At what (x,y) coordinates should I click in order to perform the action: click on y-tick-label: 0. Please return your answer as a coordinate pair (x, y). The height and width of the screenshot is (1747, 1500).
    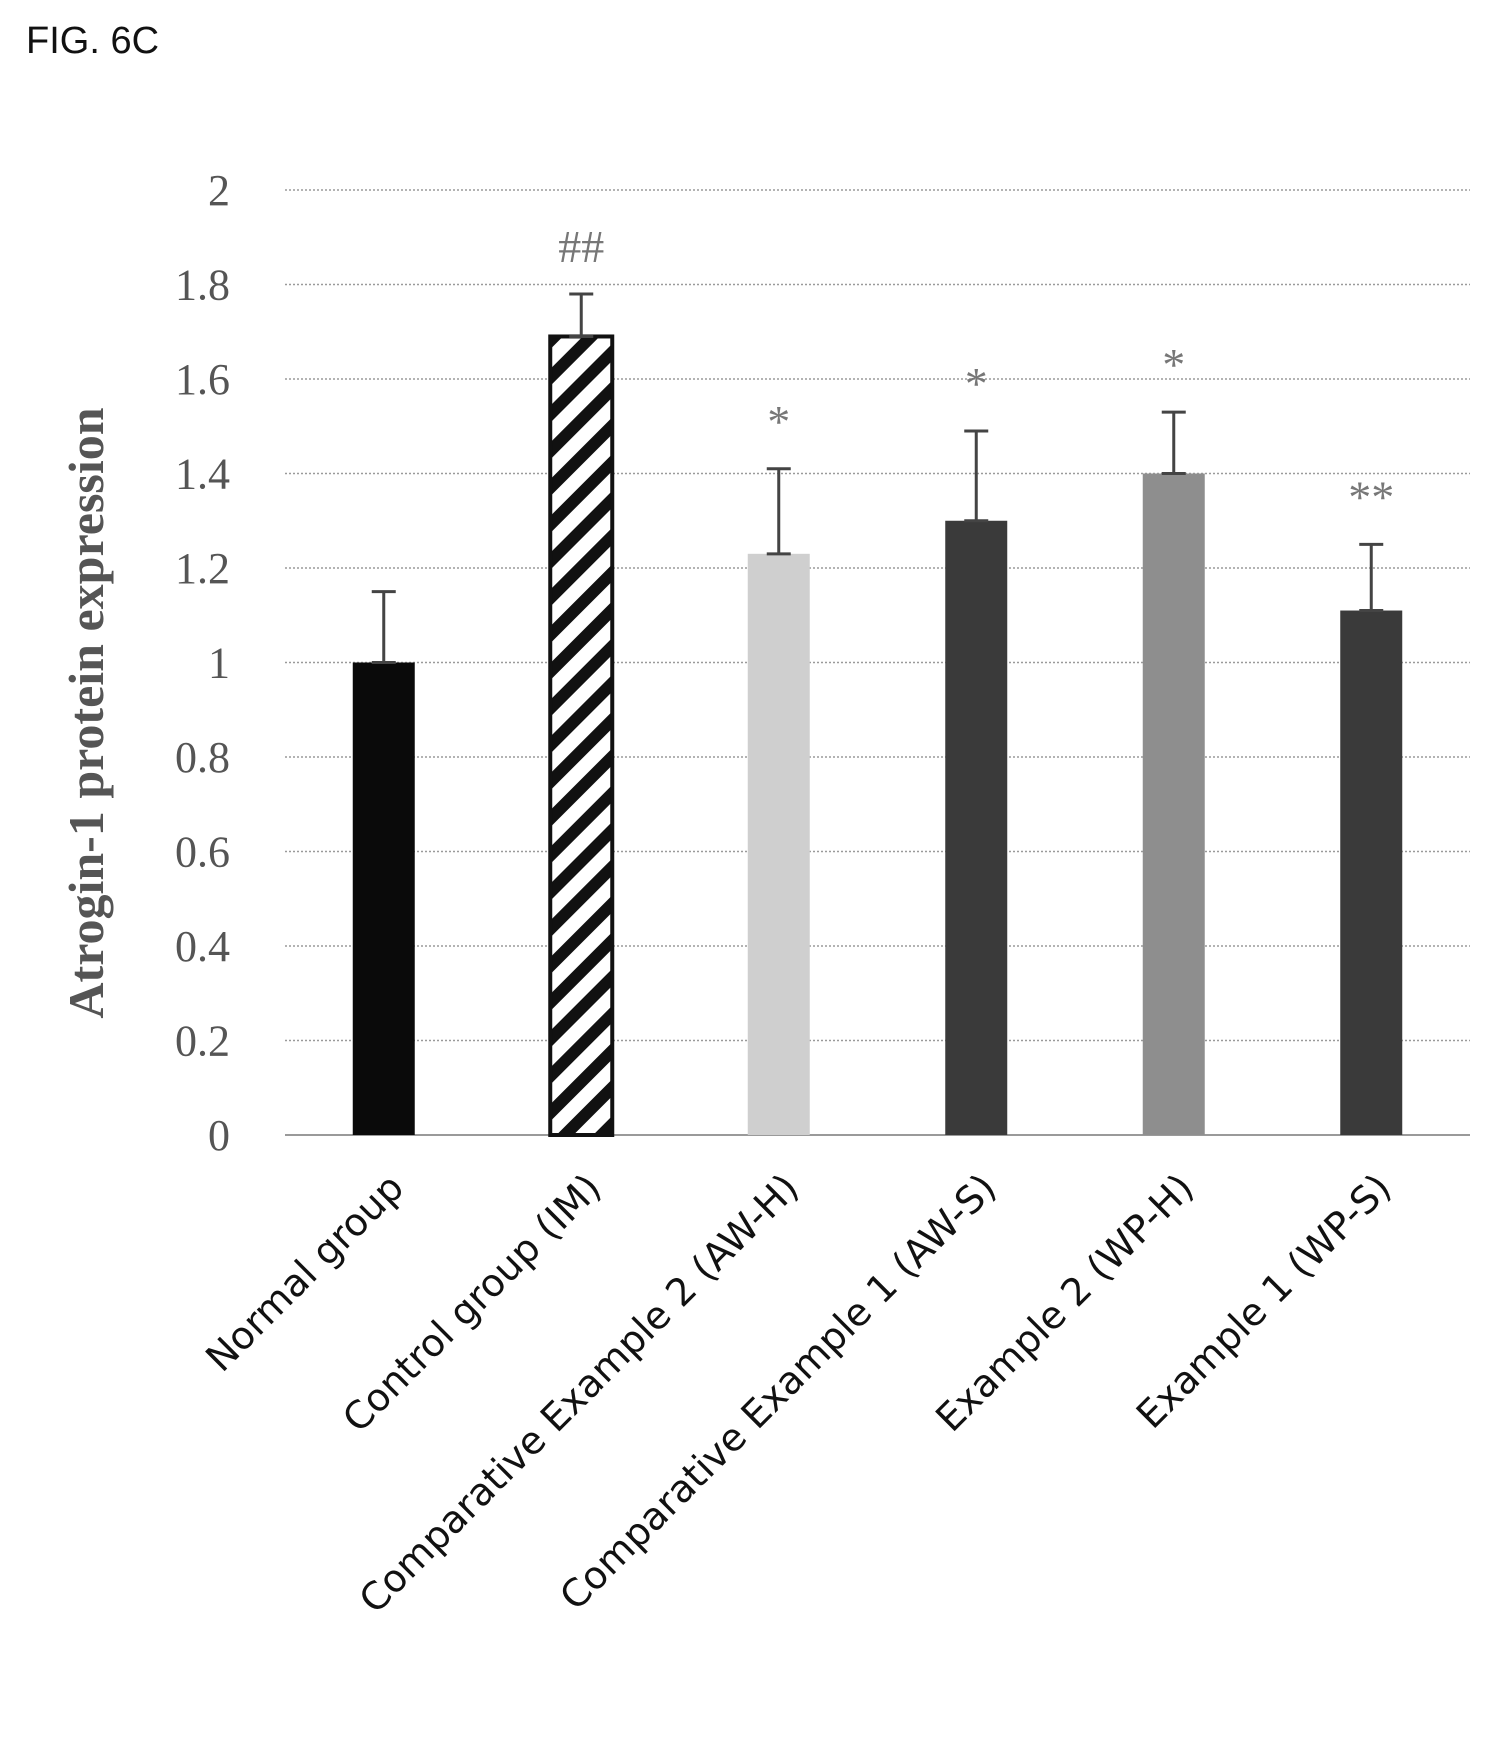
    Looking at the image, I should click on (219, 1135).